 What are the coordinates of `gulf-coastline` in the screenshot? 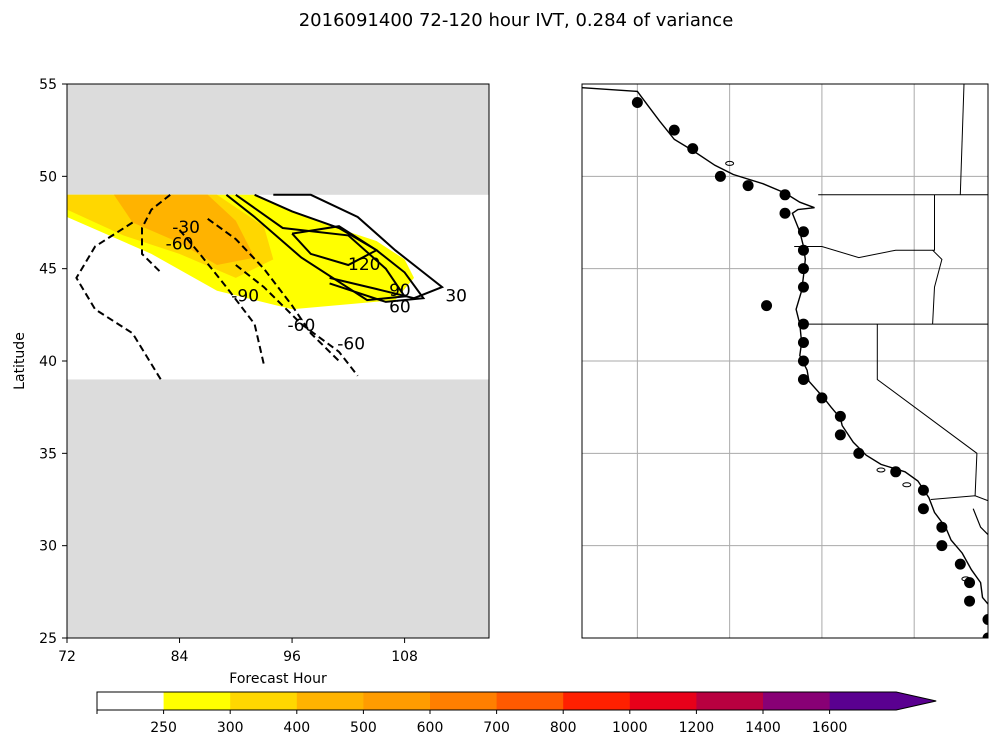 It's located at (980, 522).